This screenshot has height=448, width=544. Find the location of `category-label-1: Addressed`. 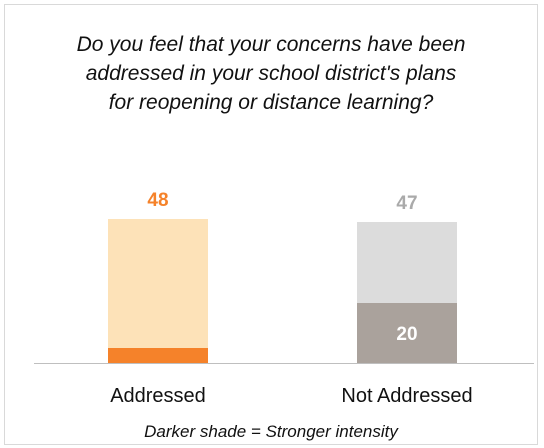

category-label-1: Addressed is located at coordinates (158, 396).